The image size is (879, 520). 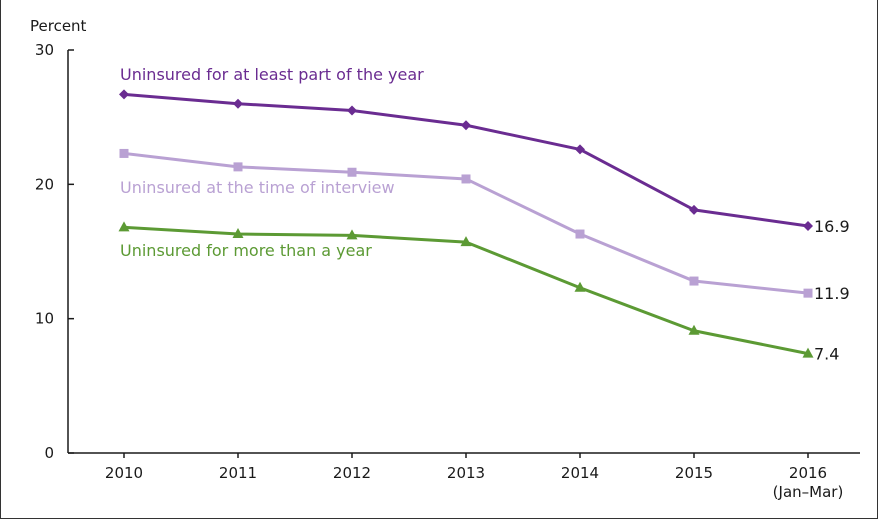 What do you see at coordinates (238, 473) in the screenshot?
I see `x-tick-label: 2011` at bounding box center [238, 473].